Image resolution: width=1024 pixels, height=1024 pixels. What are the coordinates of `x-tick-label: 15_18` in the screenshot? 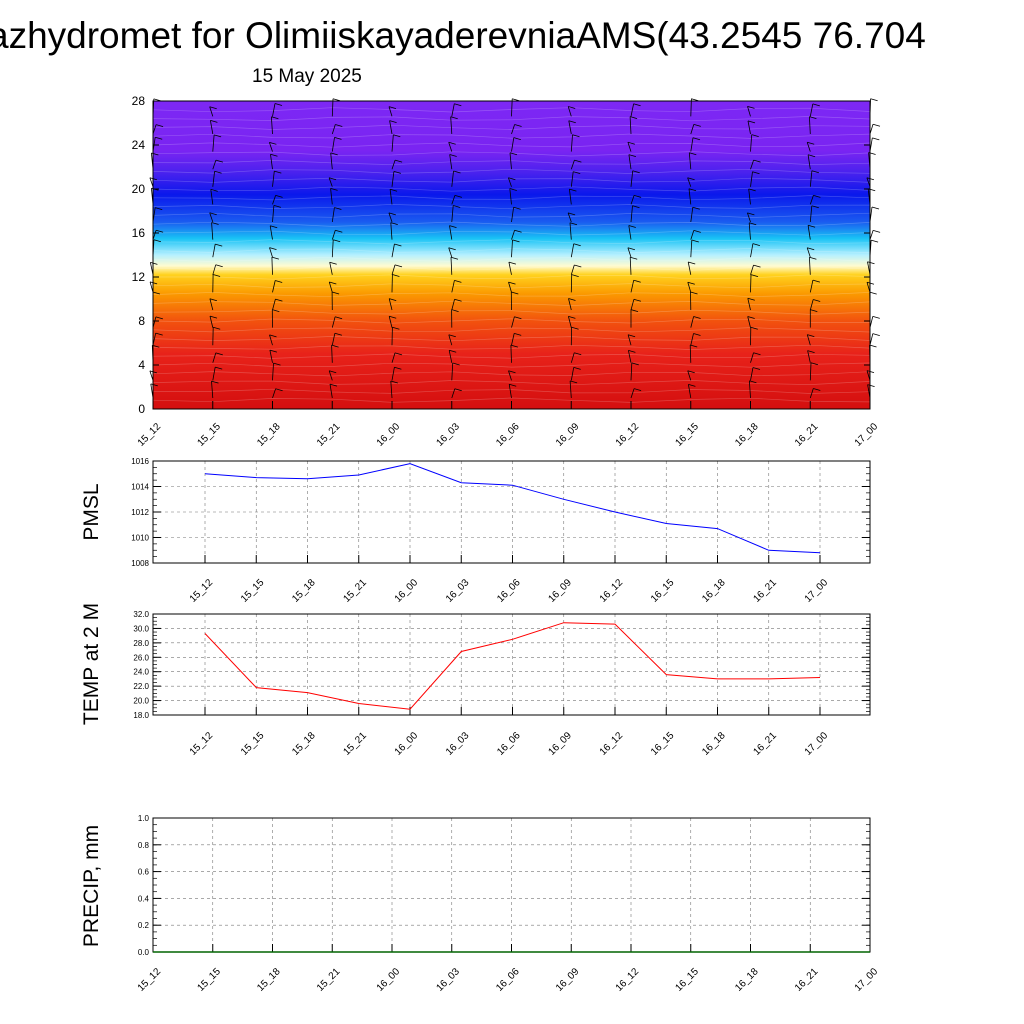 It's located at (269, 980).